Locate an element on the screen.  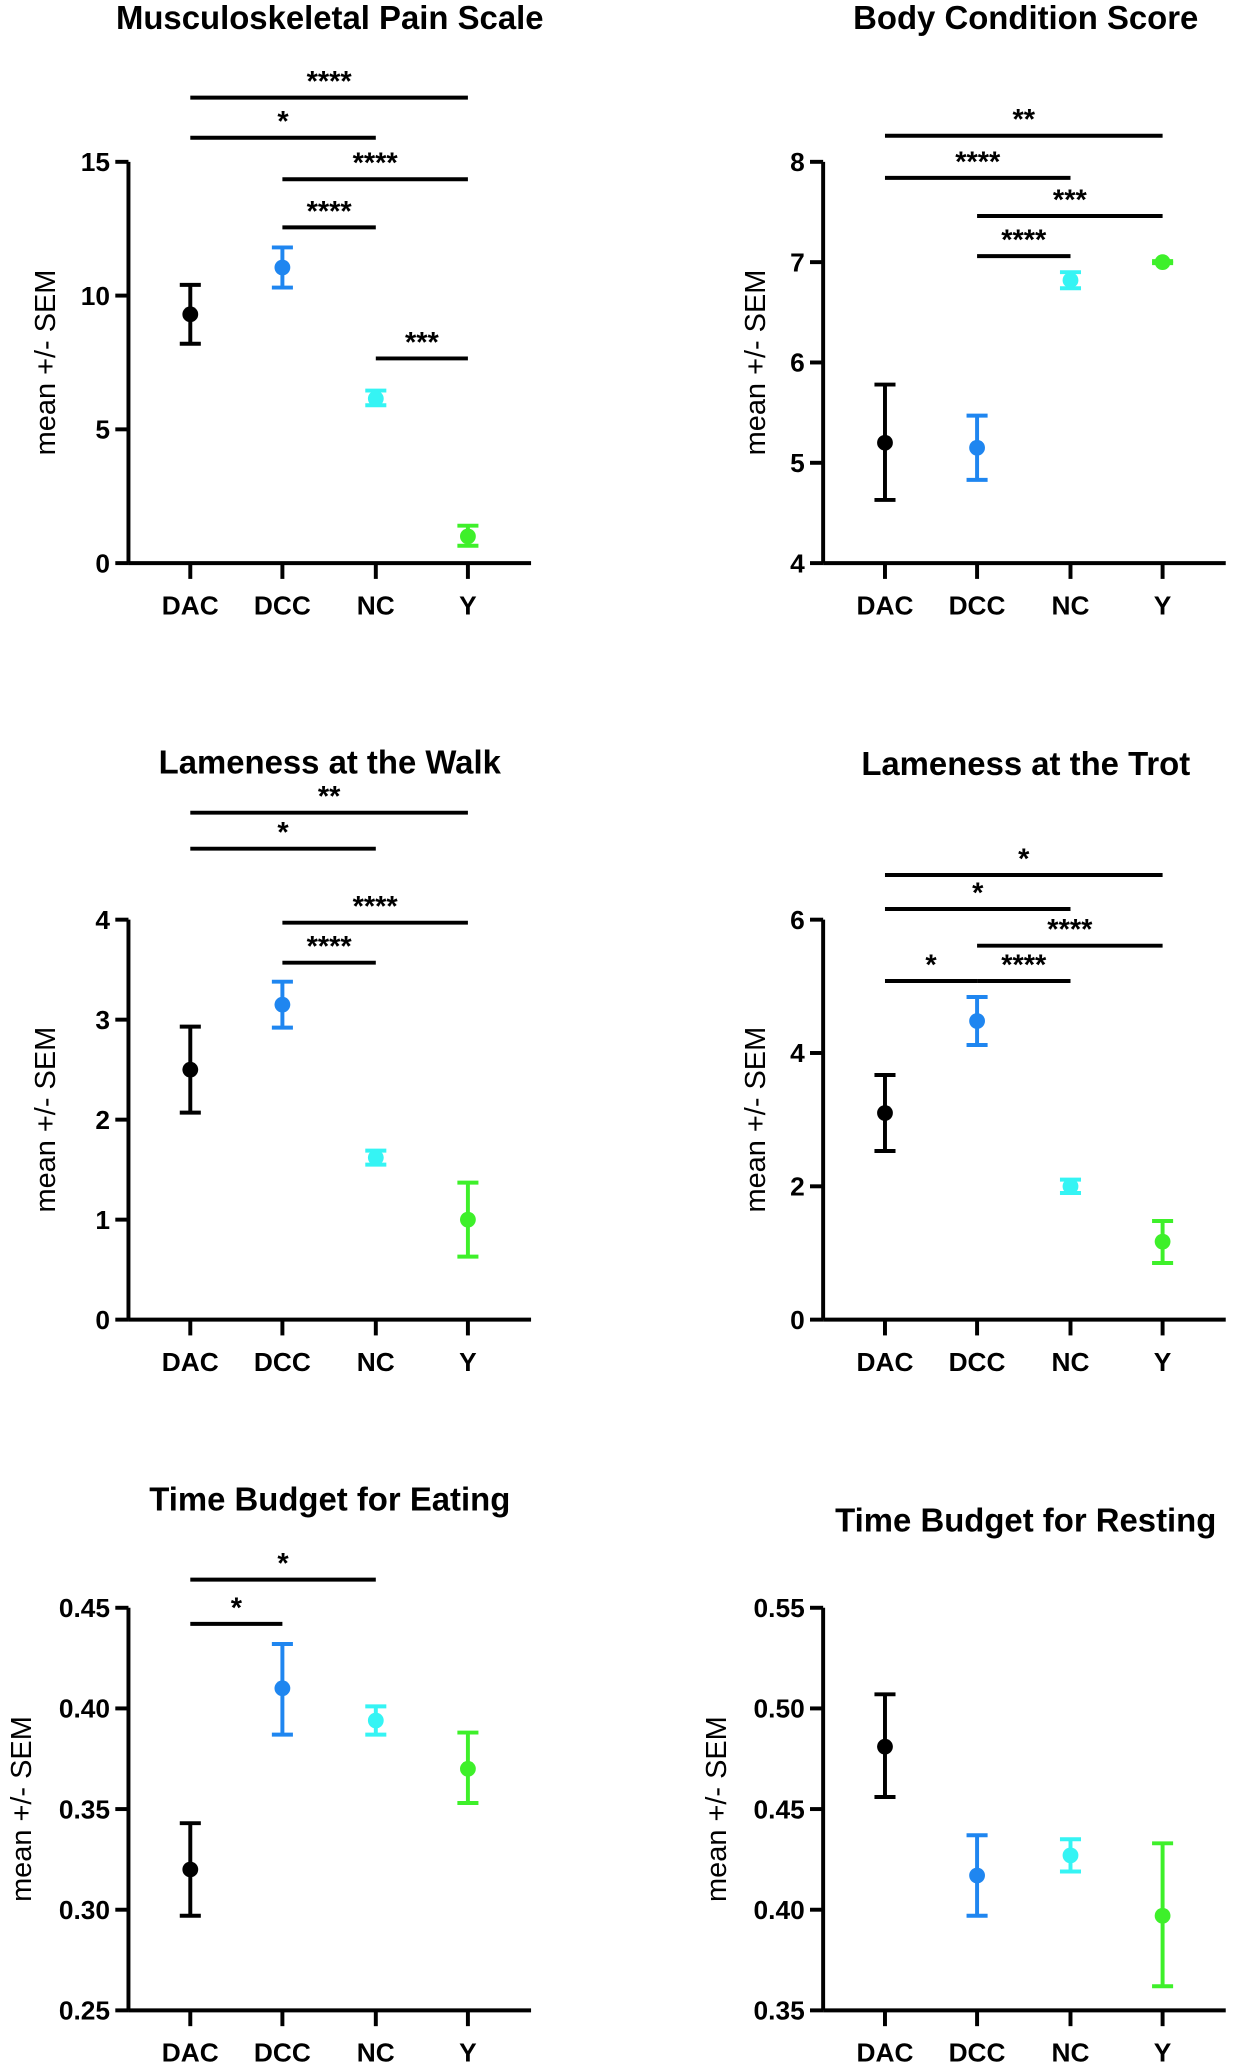
chart-title: Lameness at the Trot is located at coordinates (1025, 763).